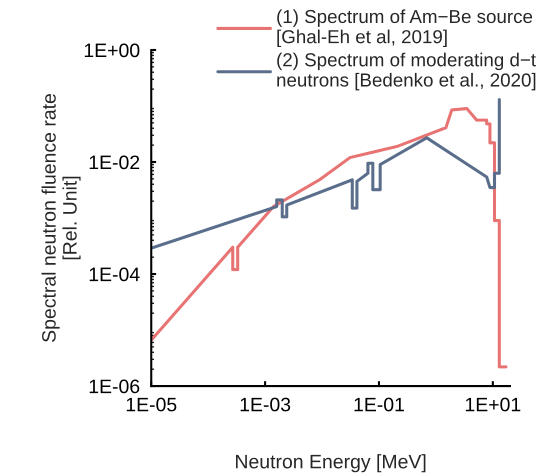  What do you see at coordinates (331, 463) in the screenshot?
I see `x-axis-title: Neutron Energy [MeV]` at bounding box center [331, 463].